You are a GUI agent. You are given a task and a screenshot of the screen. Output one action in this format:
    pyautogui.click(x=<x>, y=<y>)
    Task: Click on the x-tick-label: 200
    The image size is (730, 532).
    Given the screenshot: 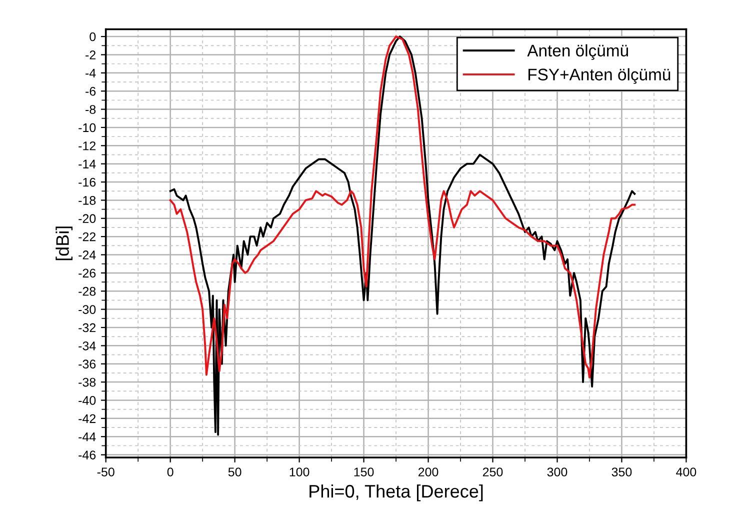 What is the action you would take?
    pyautogui.click(x=428, y=472)
    